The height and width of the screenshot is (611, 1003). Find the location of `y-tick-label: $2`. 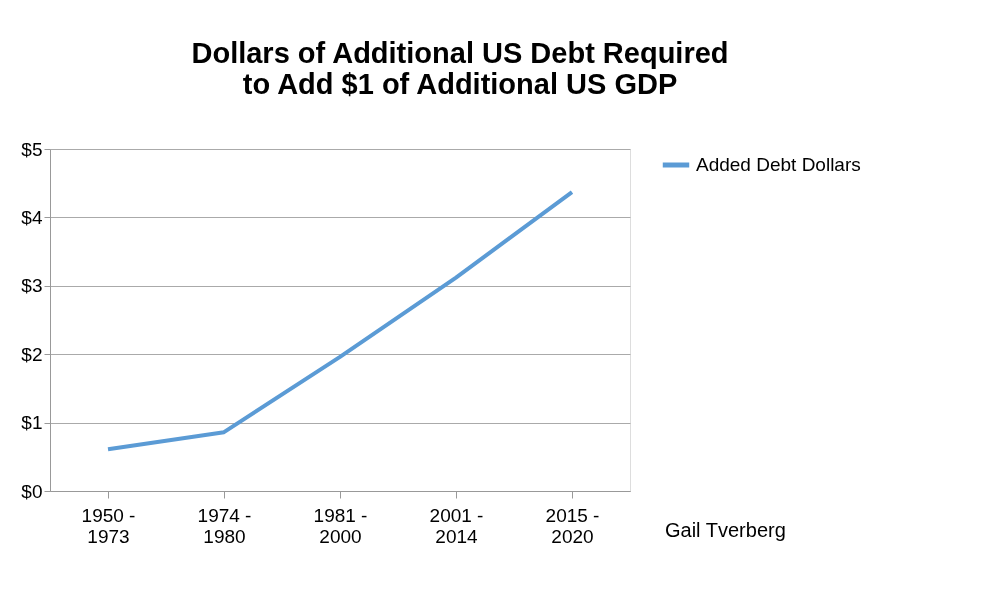

y-tick-label: $2 is located at coordinates (32, 354).